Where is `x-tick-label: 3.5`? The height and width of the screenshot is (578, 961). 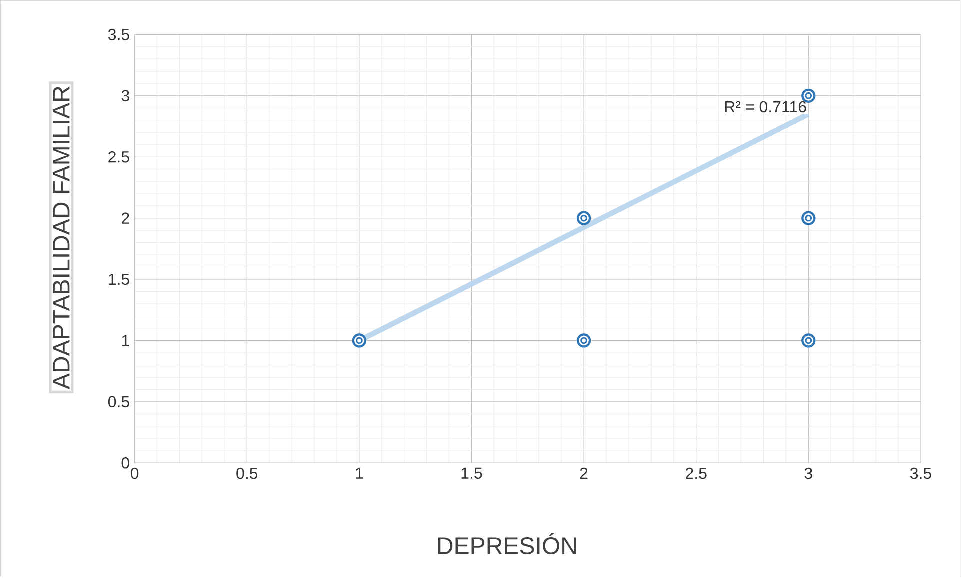 x-tick-label: 3.5 is located at coordinates (921, 474).